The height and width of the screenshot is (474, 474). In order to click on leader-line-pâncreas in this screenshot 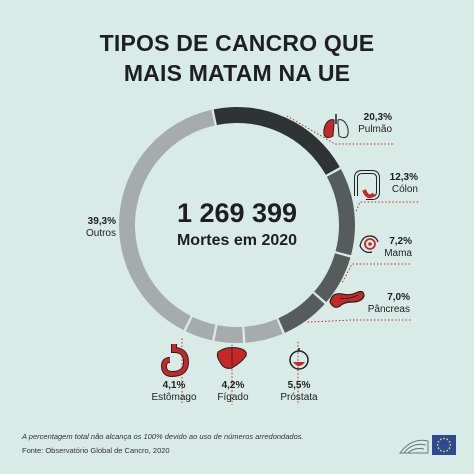, I will do `click(359, 321)`.